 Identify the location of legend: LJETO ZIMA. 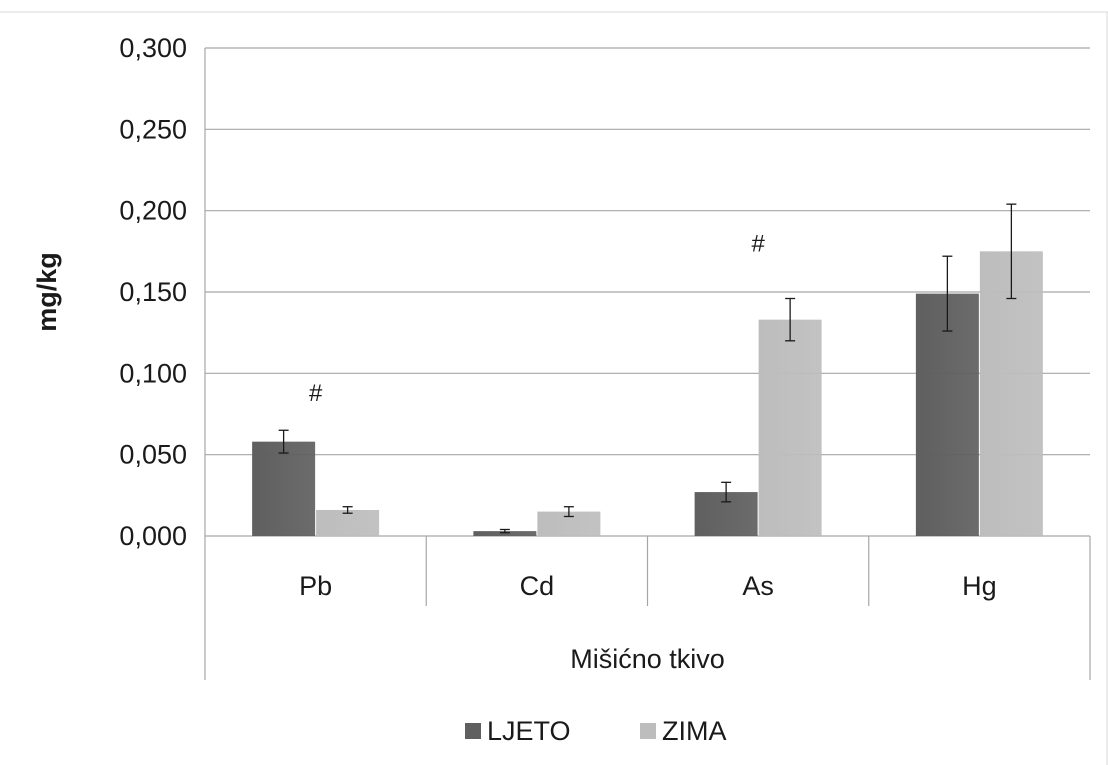
(596, 731).